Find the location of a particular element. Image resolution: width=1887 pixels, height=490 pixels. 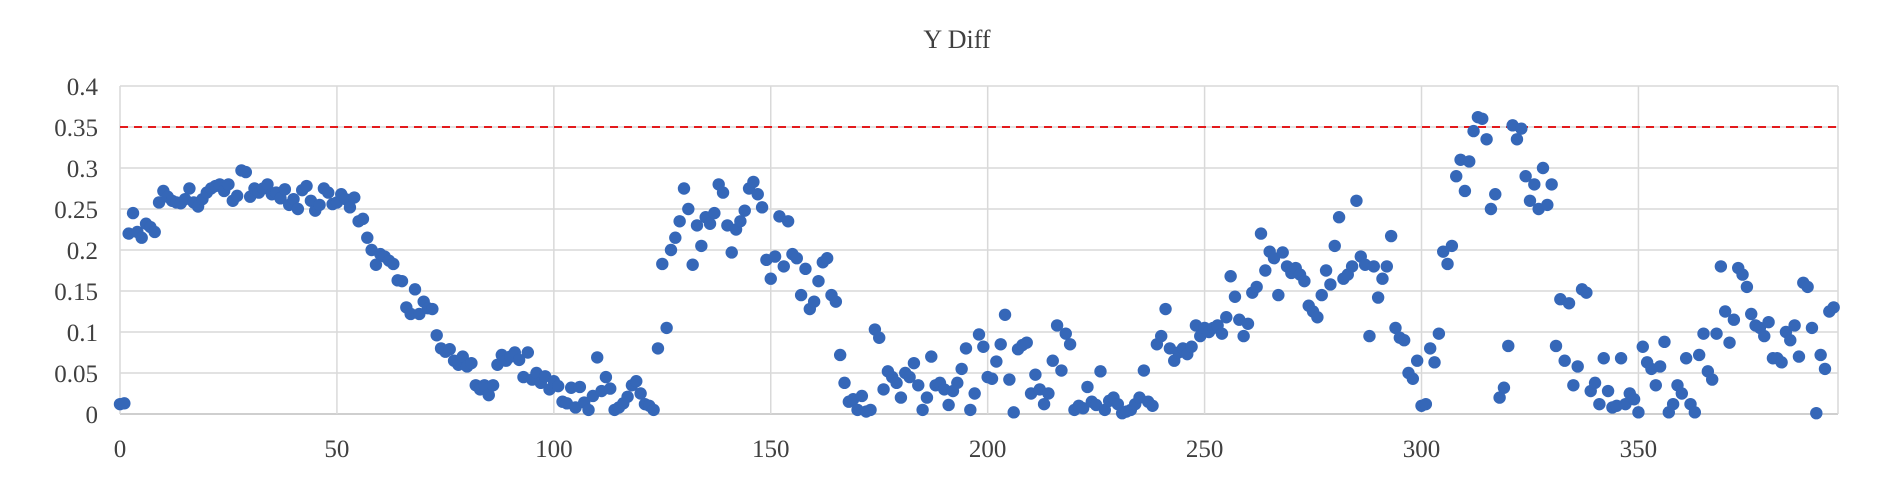

y-tick-label: 0.4 is located at coordinates (83, 87).